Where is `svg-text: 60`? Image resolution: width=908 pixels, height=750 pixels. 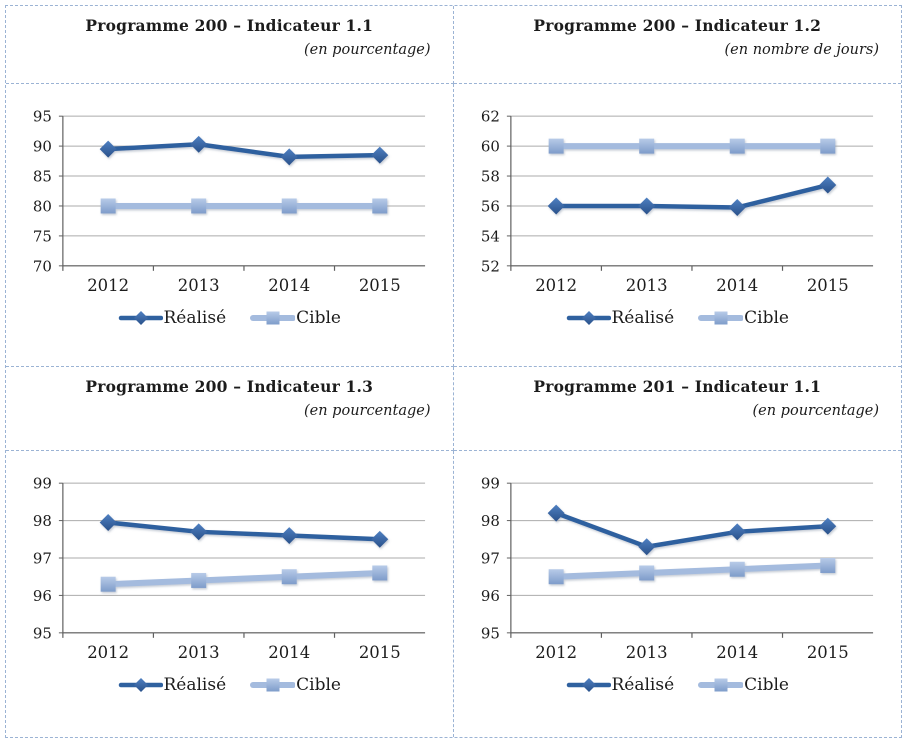 svg-text: 60 is located at coordinates (489, 147).